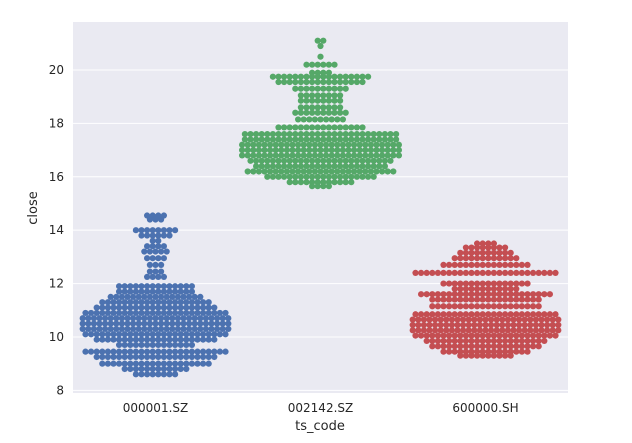 The width and height of the screenshot is (632, 443). Describe the element at coordinates (56, 177) in the screenshot. I see `y-tick-label: 16` at that location.